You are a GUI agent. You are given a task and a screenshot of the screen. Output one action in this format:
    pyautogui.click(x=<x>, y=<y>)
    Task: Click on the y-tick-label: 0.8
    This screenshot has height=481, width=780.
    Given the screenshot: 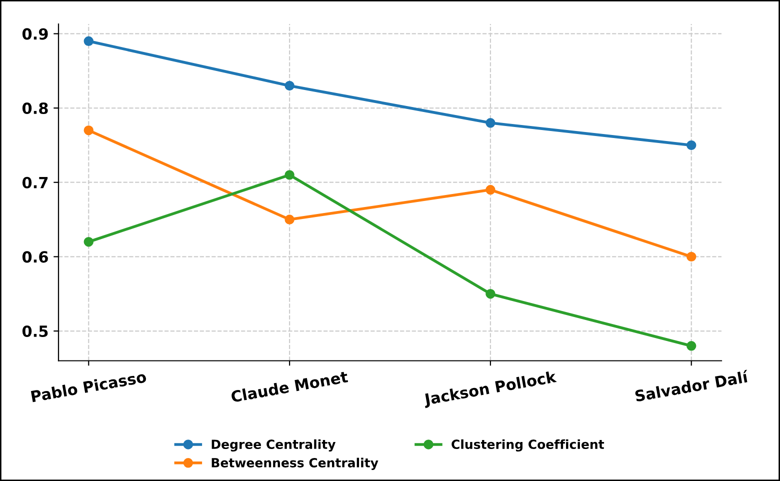 What is the action you would take?
    pyautogui.click(x=35, y=108)
    